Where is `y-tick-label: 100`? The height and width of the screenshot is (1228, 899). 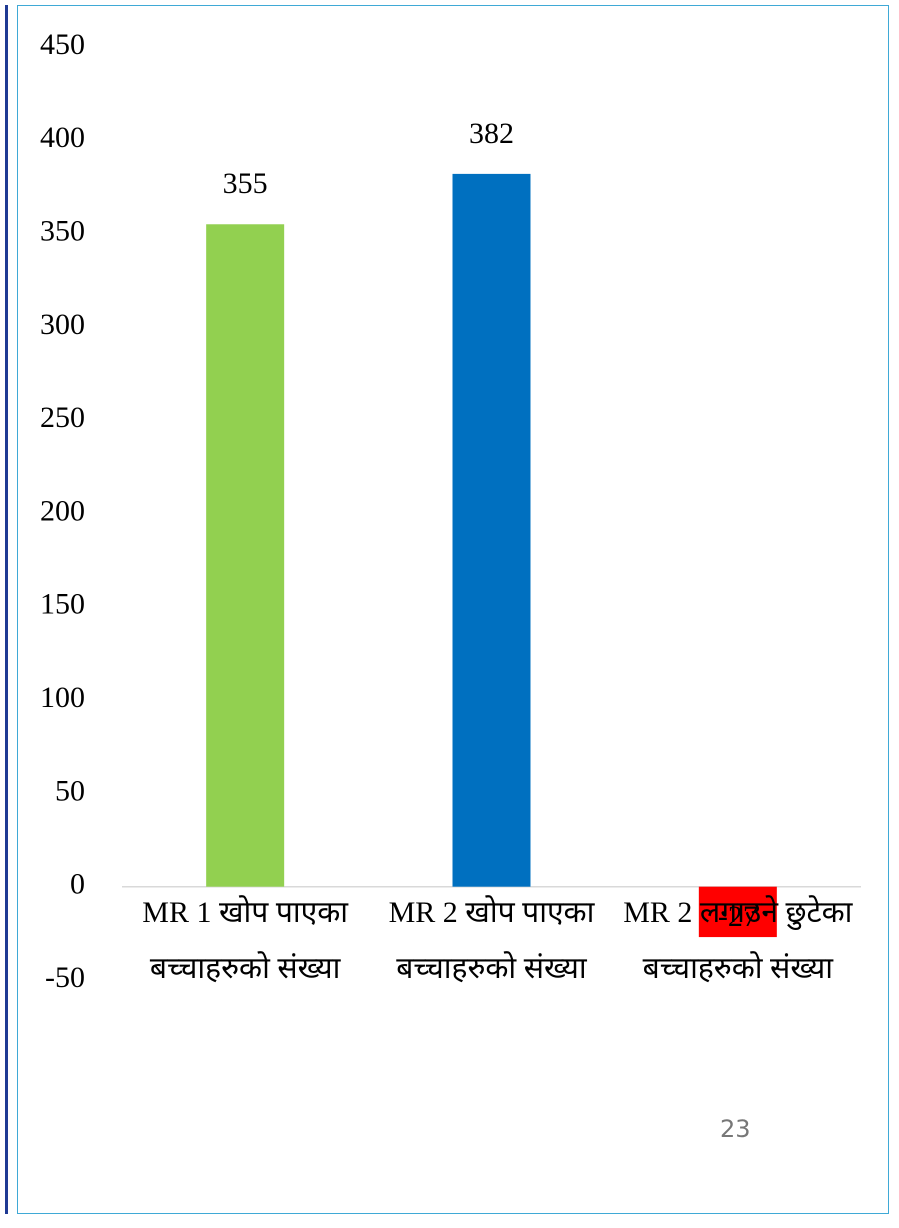
y-tick-label: 100 is located at coordinates (62, 697).